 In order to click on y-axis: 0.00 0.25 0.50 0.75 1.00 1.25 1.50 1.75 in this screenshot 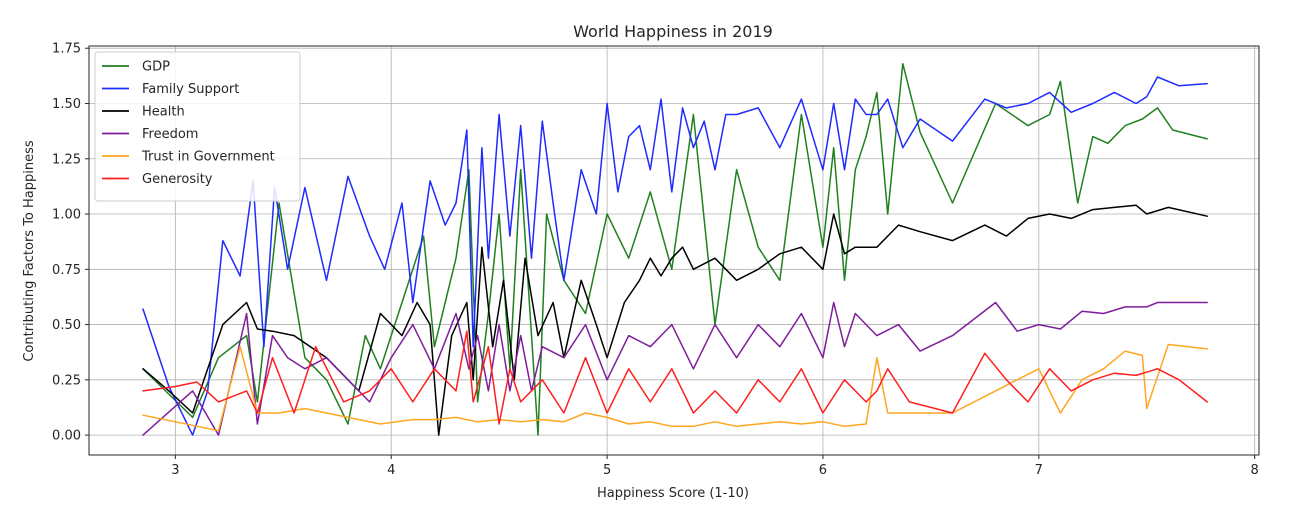, I will do `click(70, 243)`.